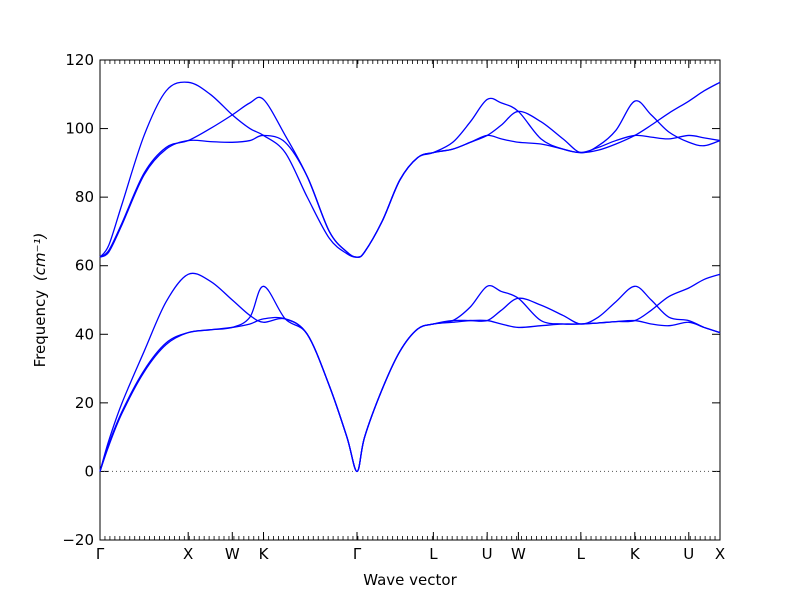 The height and width of the screenshot is (600, 800). I want to click on y-tick-label: 120, so click(79, 60).